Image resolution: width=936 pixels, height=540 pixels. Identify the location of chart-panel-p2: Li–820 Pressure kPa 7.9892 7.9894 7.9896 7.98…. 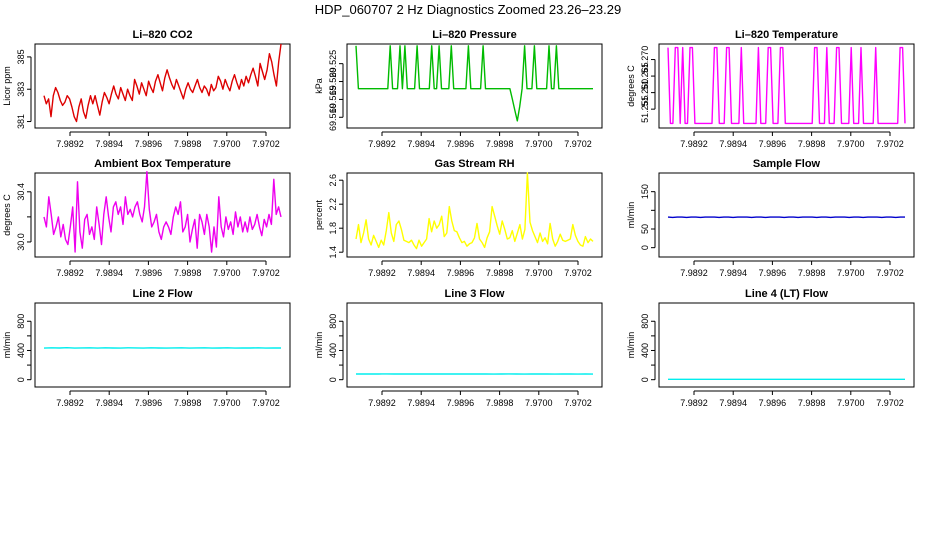
(458, 89).